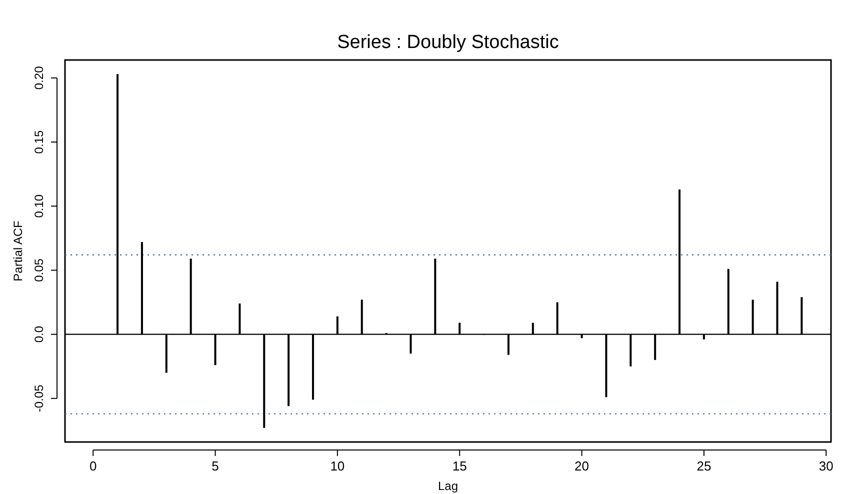 The image size is (841, 494). What do you see at coordinates (826, 466) in the screenshot?
I see `x-tick-label: 30` at bounding box center [826, 466].